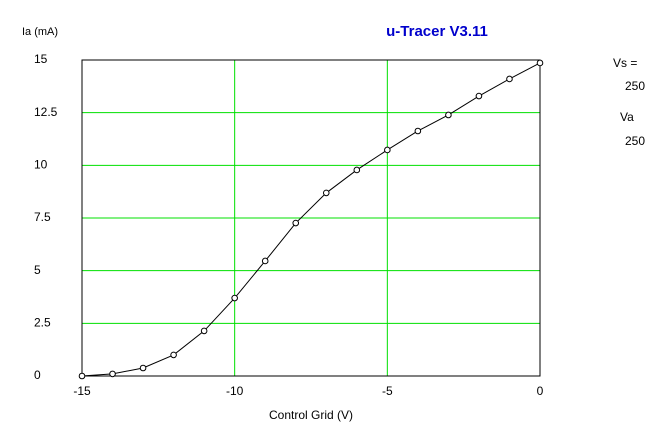  What do you see at coordinates (235, 391) in the screenshot?
I see `x-tick-label: -10` at bounding box center [235, 391].